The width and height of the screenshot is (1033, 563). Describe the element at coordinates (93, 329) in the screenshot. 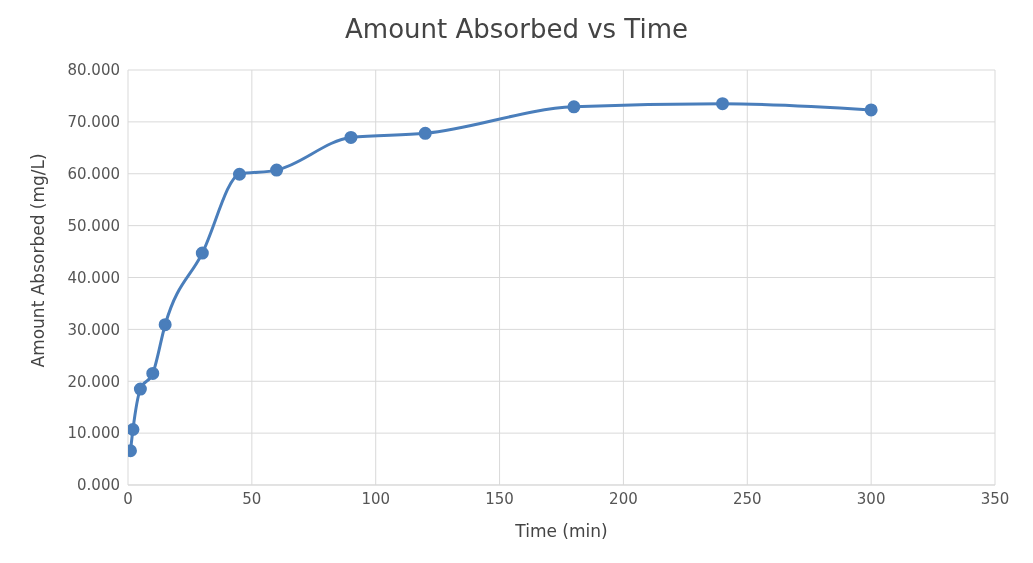

I see `y-tick-label: 30.000` at that location.